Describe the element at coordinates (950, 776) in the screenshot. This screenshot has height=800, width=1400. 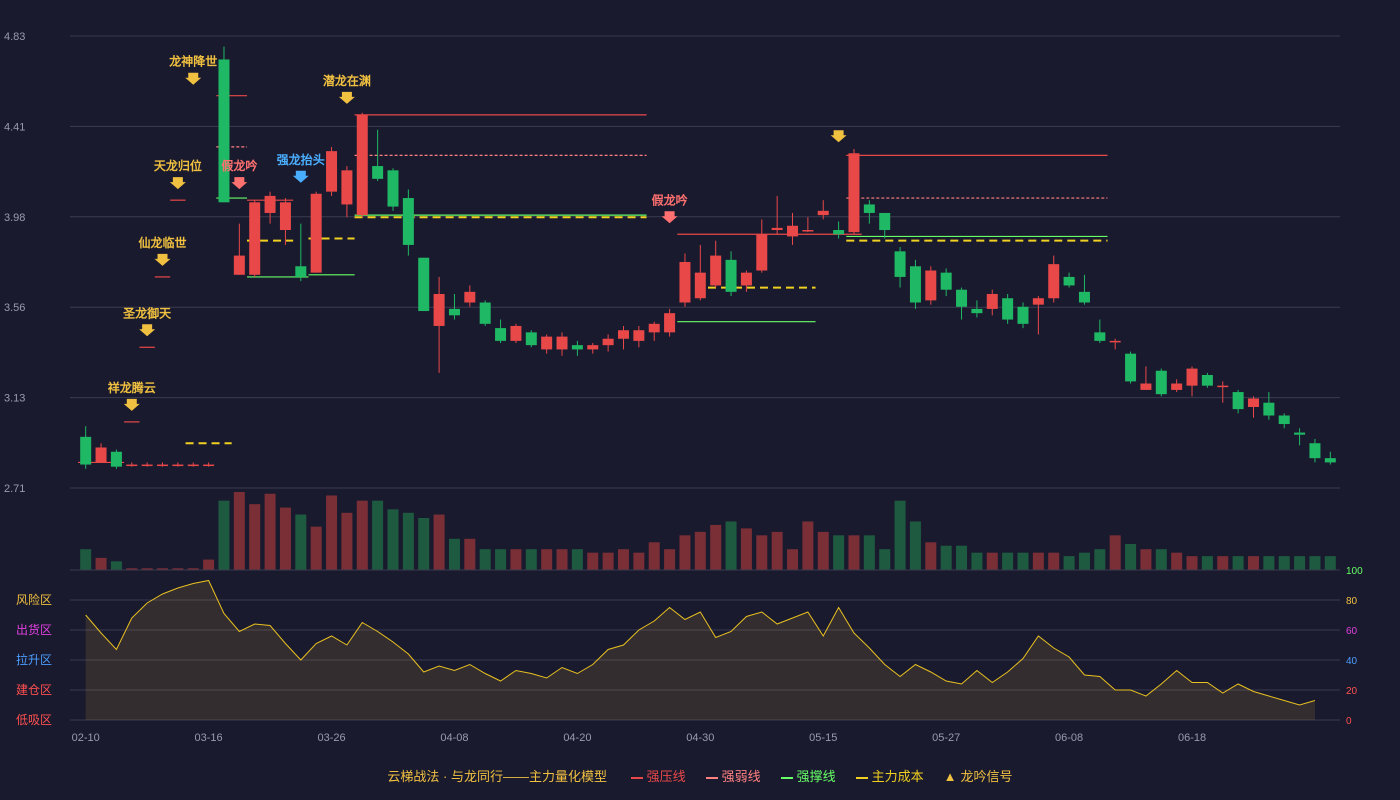
I see `triangle-icon: ▲` at that location.